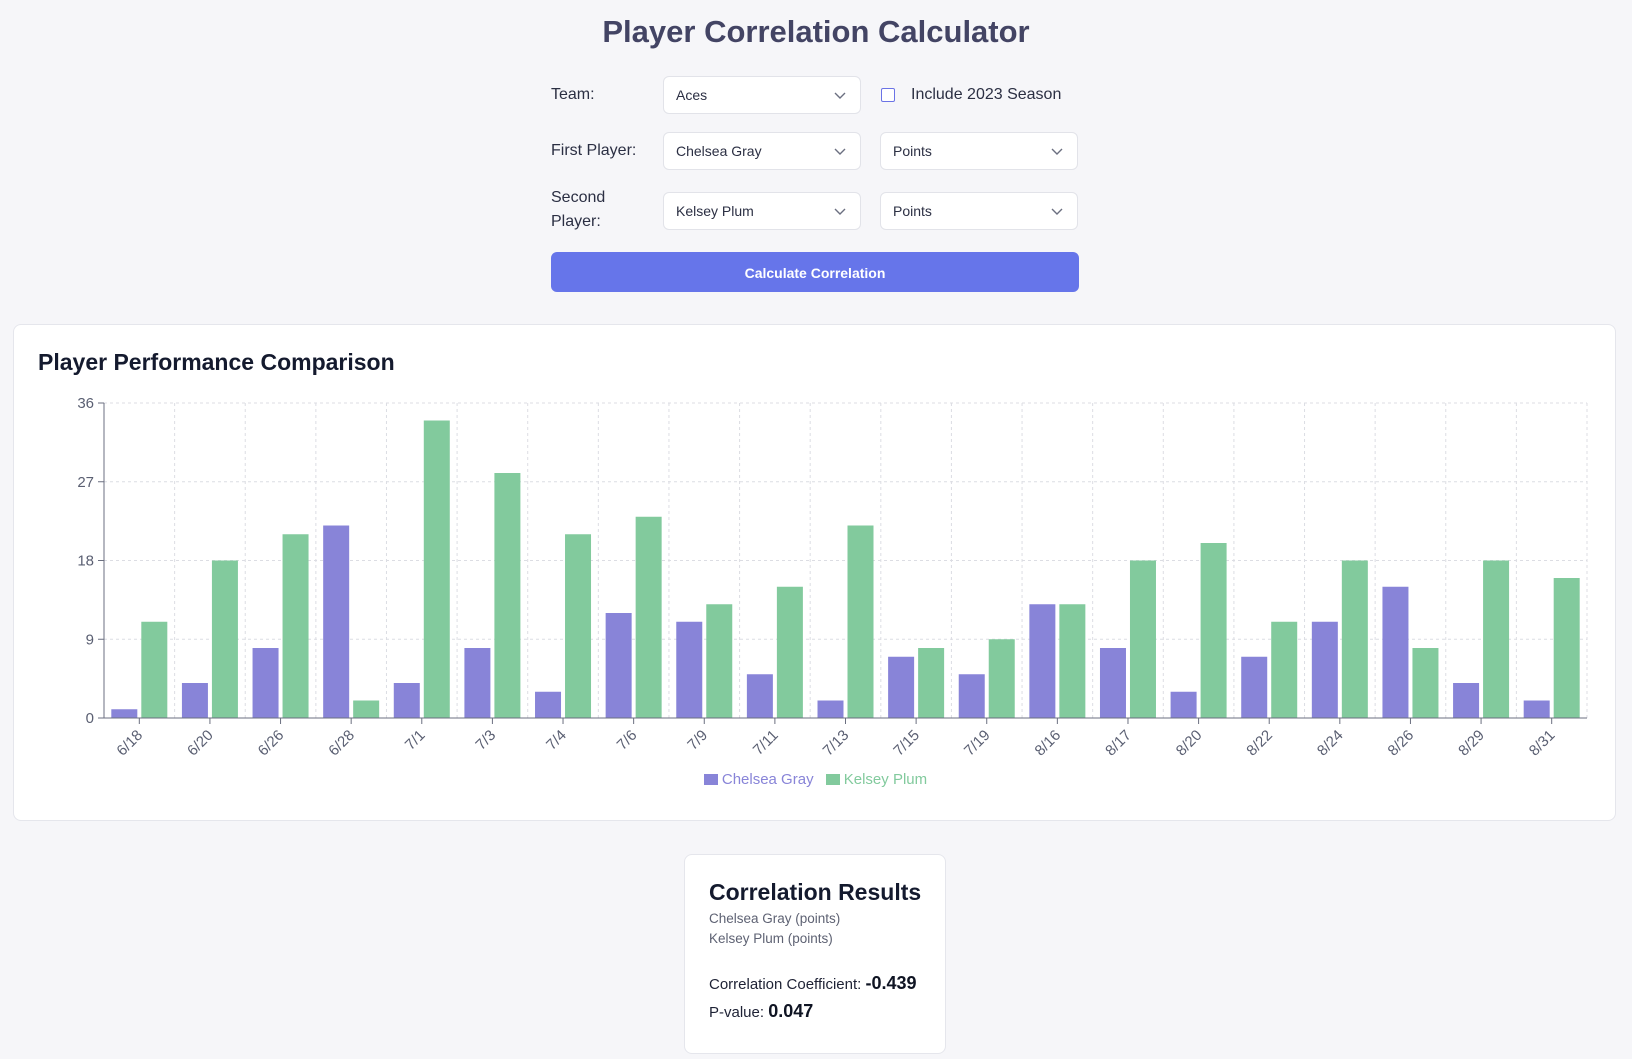  Describe the element at coordinates (1048, 743) in the screenshot. I see `x-tick-label: 8/16` at that location.